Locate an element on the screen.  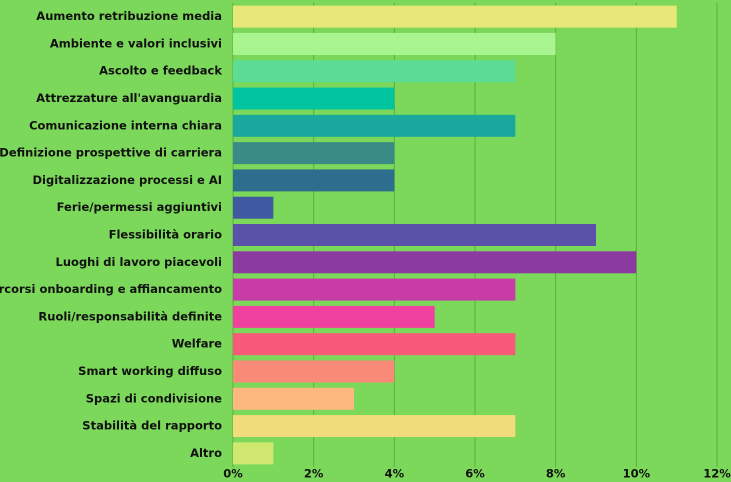
x-tick-label: 0% is located at coordinates (233, 474).